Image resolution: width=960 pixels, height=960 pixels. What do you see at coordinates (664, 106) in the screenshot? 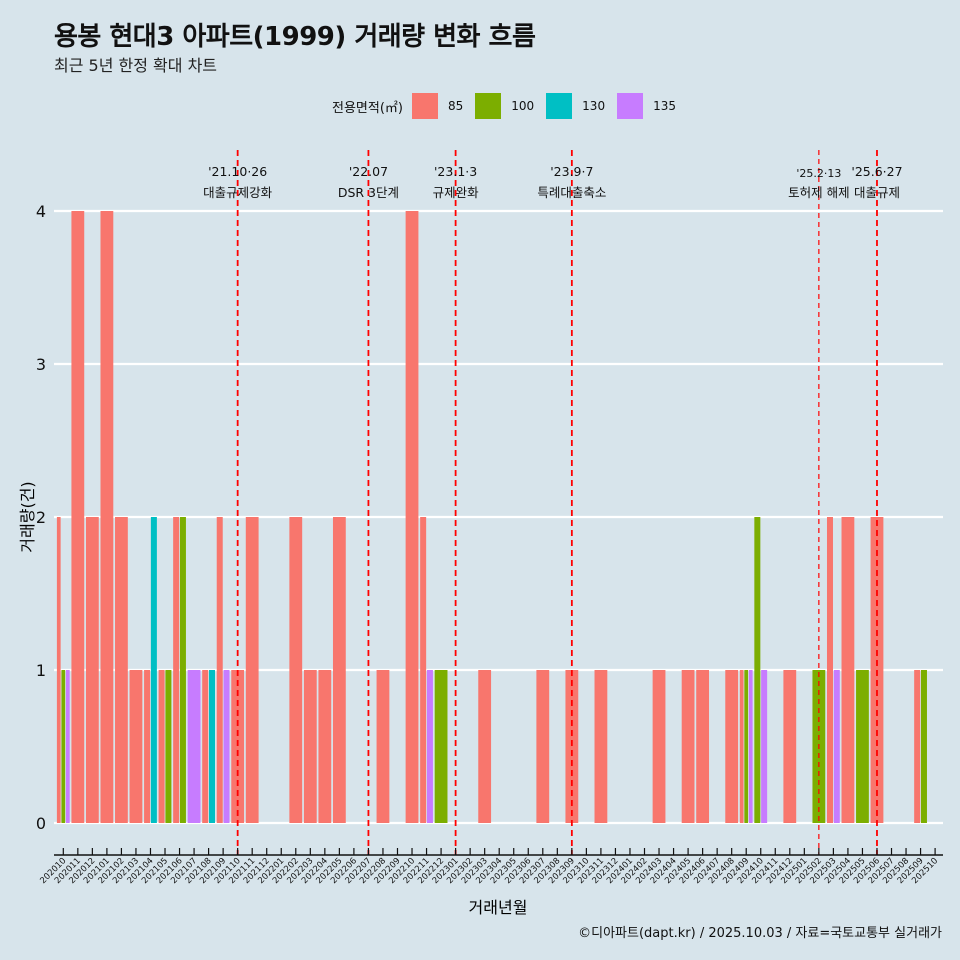
I see `legend-label-135: 135` at bounding box center [664, 106].